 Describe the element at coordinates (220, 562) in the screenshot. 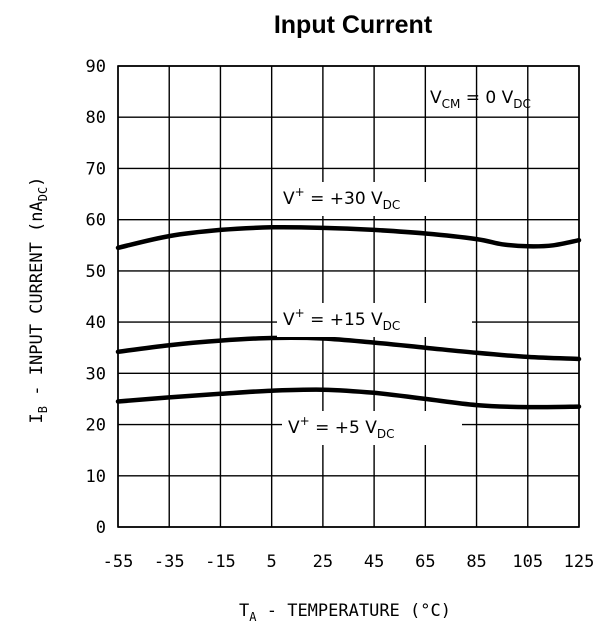

I see `x-tick-label-2: -15` at that location.